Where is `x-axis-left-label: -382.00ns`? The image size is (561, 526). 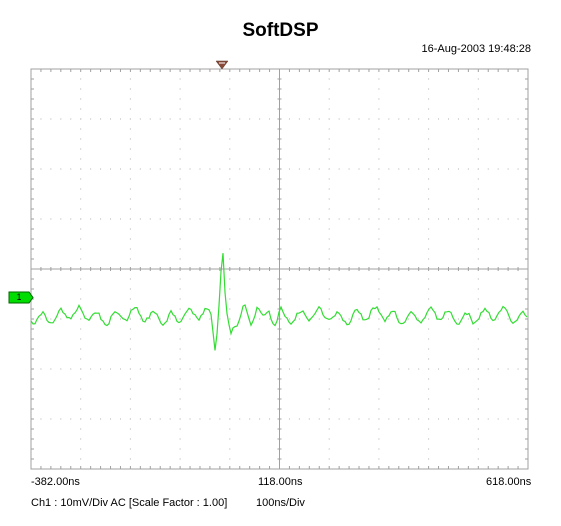
x-axis-left-label: -382.00ns is located at coordinates (55, 482).